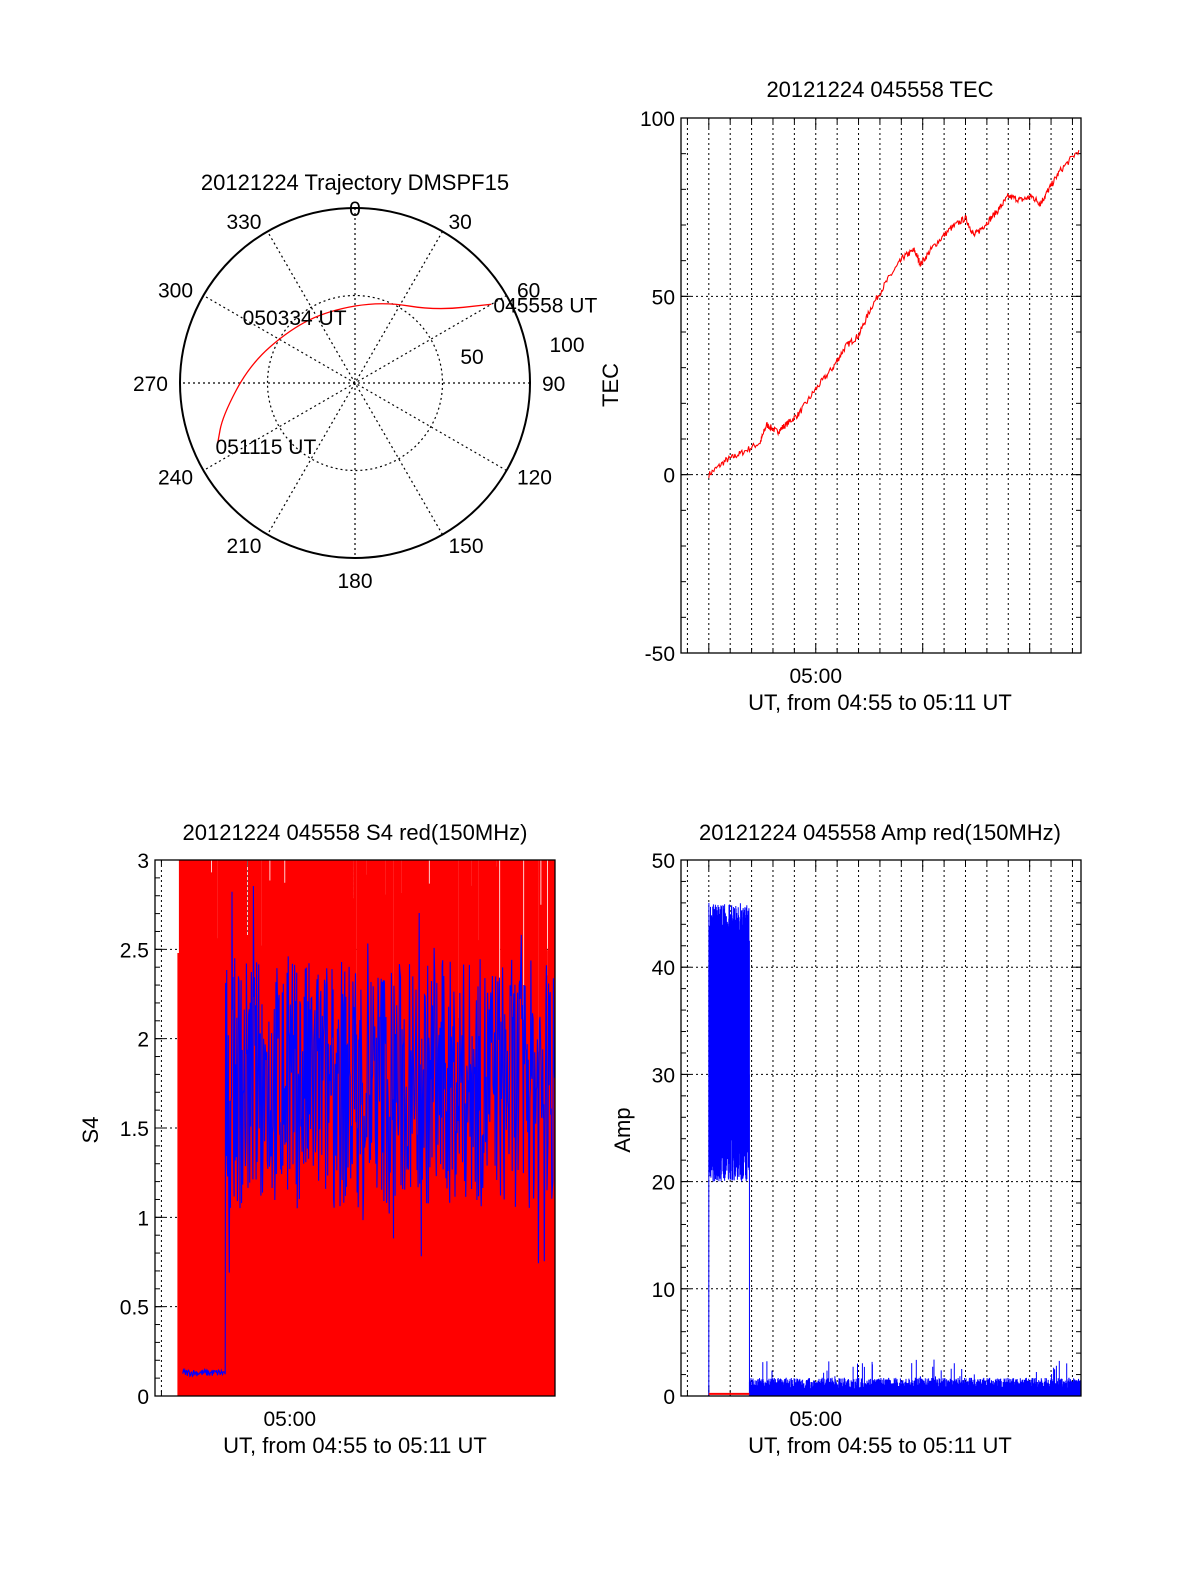 Image resolution: width=1200 pixels, height=1575 pixels. Describe the element at coordinates (266, 447) in the screenshot. I see `time-annotation: 051115 UT` at that location.